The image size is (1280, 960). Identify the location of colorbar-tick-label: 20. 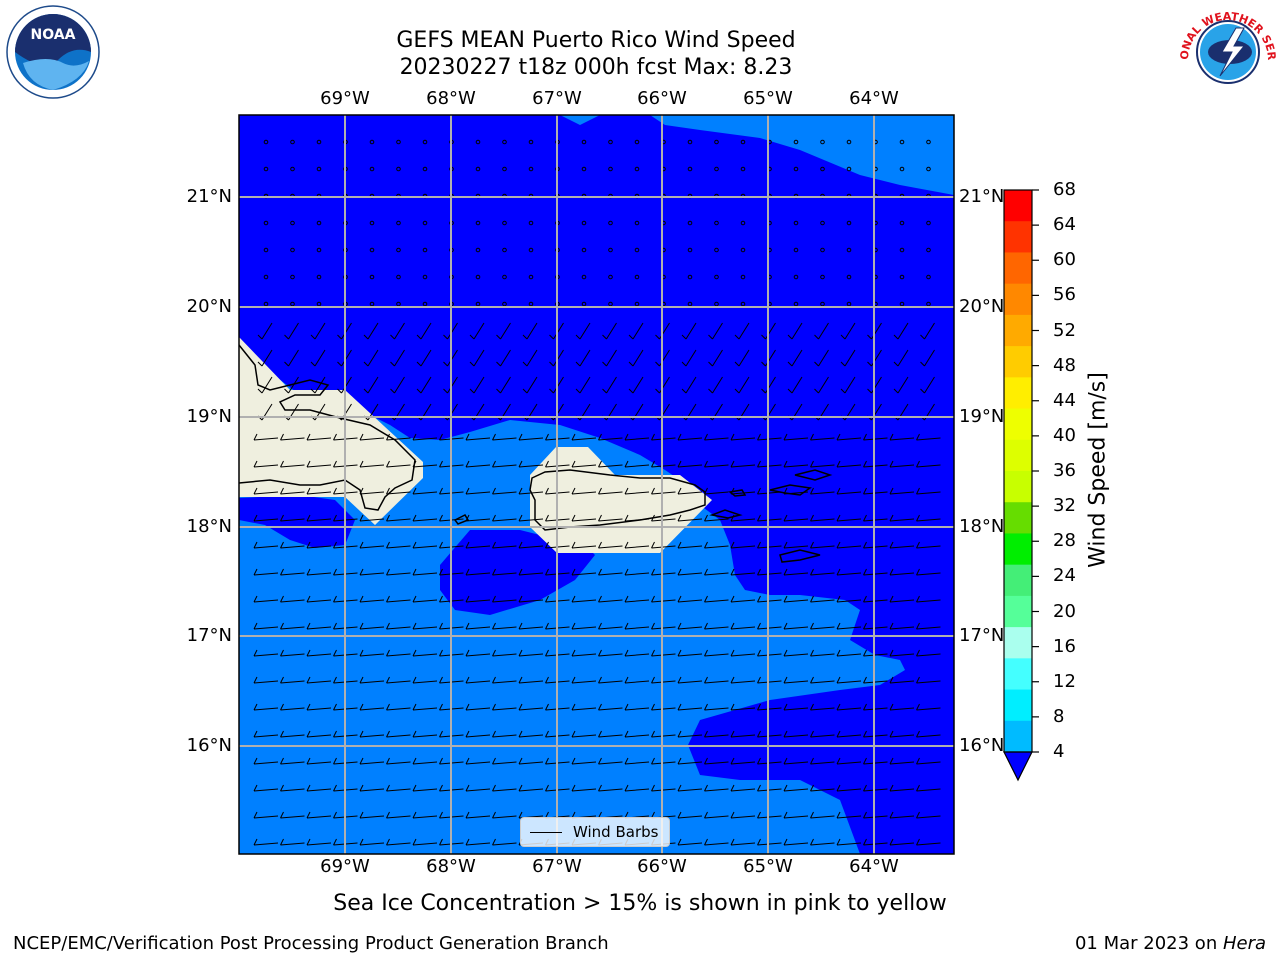
(1064, 611).